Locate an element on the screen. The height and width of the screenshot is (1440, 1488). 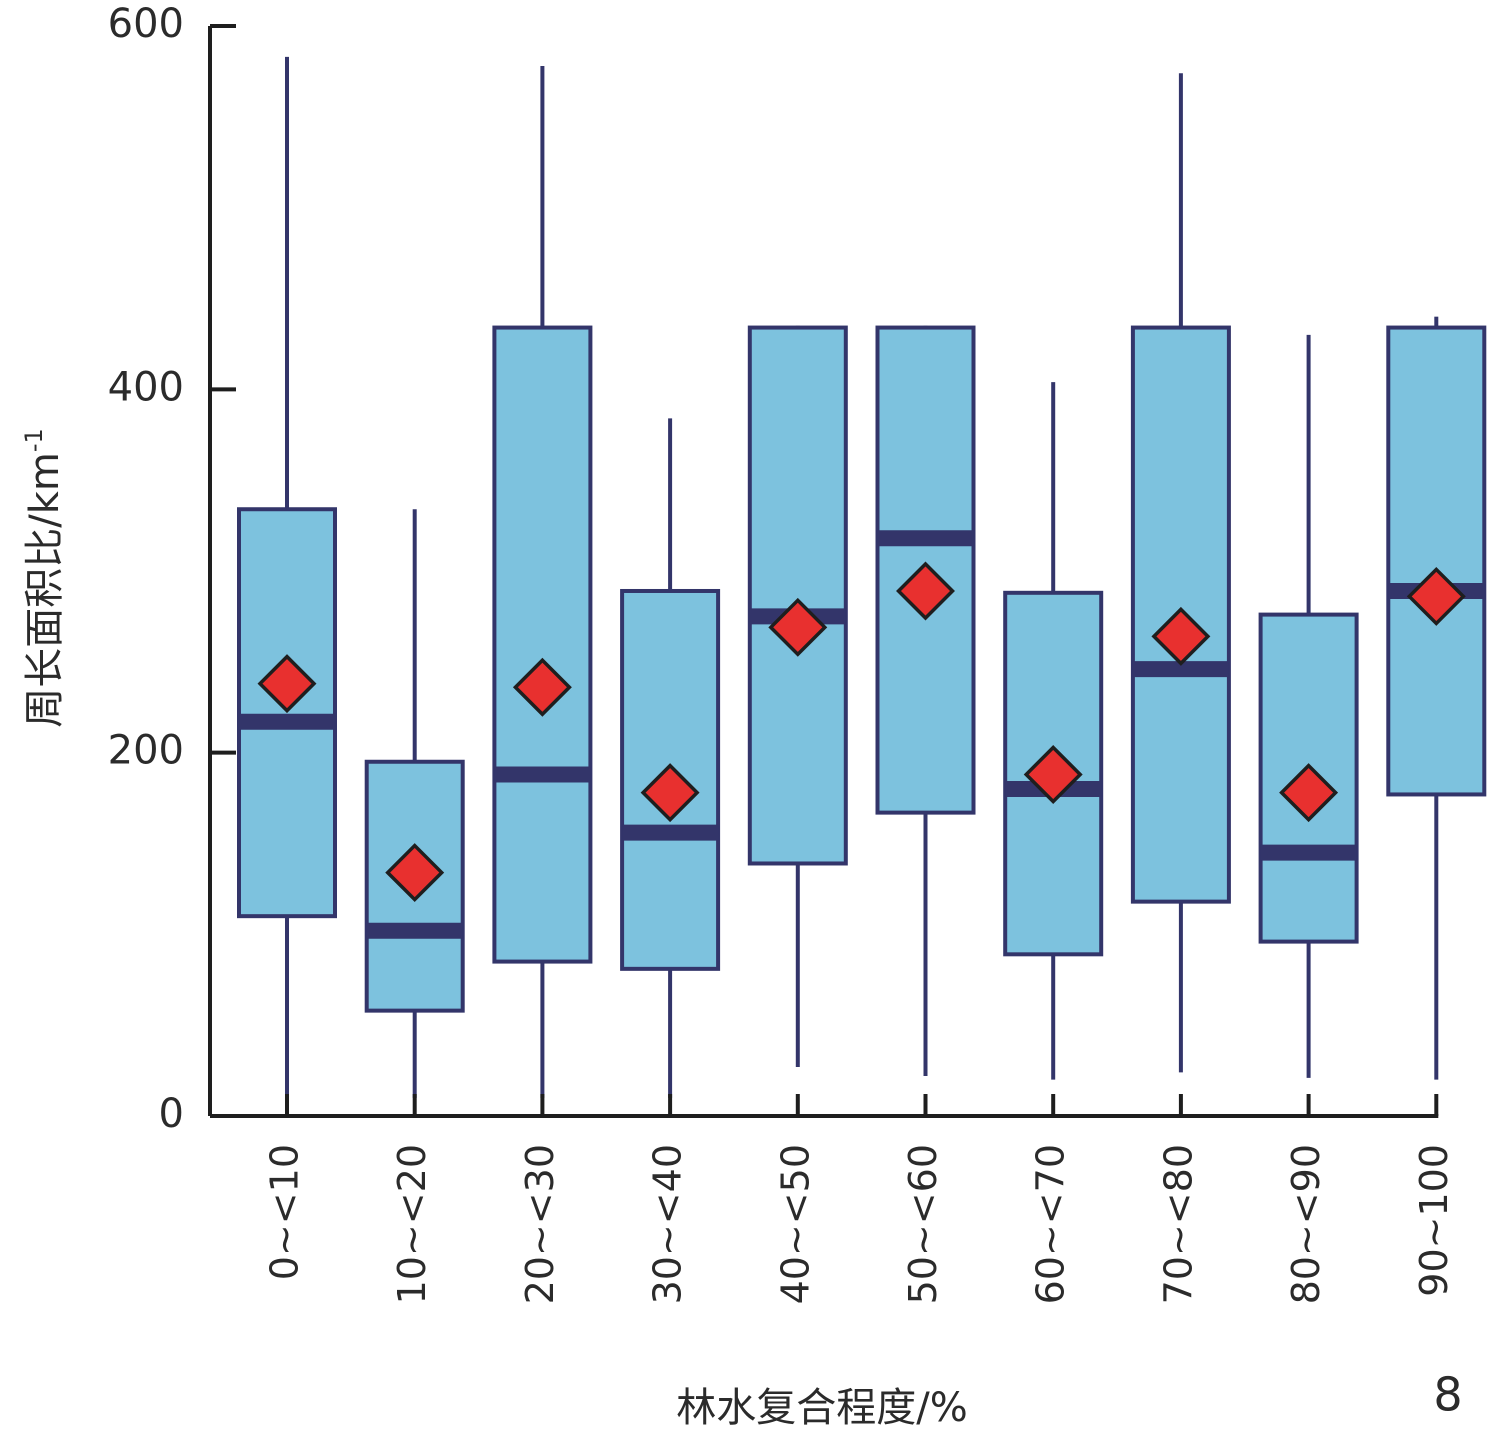
x-tick-label: 10~<20 is located at coordinates (412, 1224).